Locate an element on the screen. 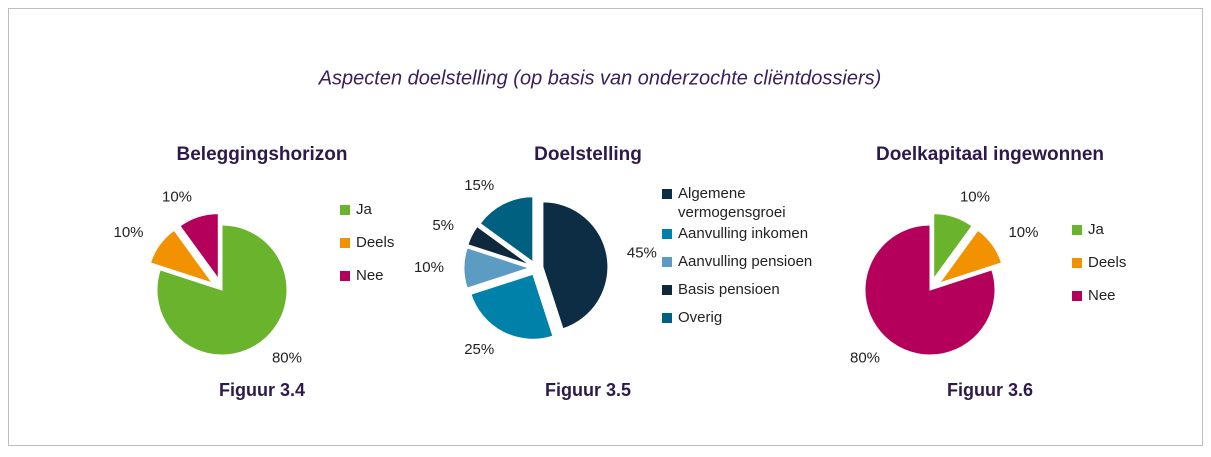  legend-label: Overig is located at coordinates (700, 317).